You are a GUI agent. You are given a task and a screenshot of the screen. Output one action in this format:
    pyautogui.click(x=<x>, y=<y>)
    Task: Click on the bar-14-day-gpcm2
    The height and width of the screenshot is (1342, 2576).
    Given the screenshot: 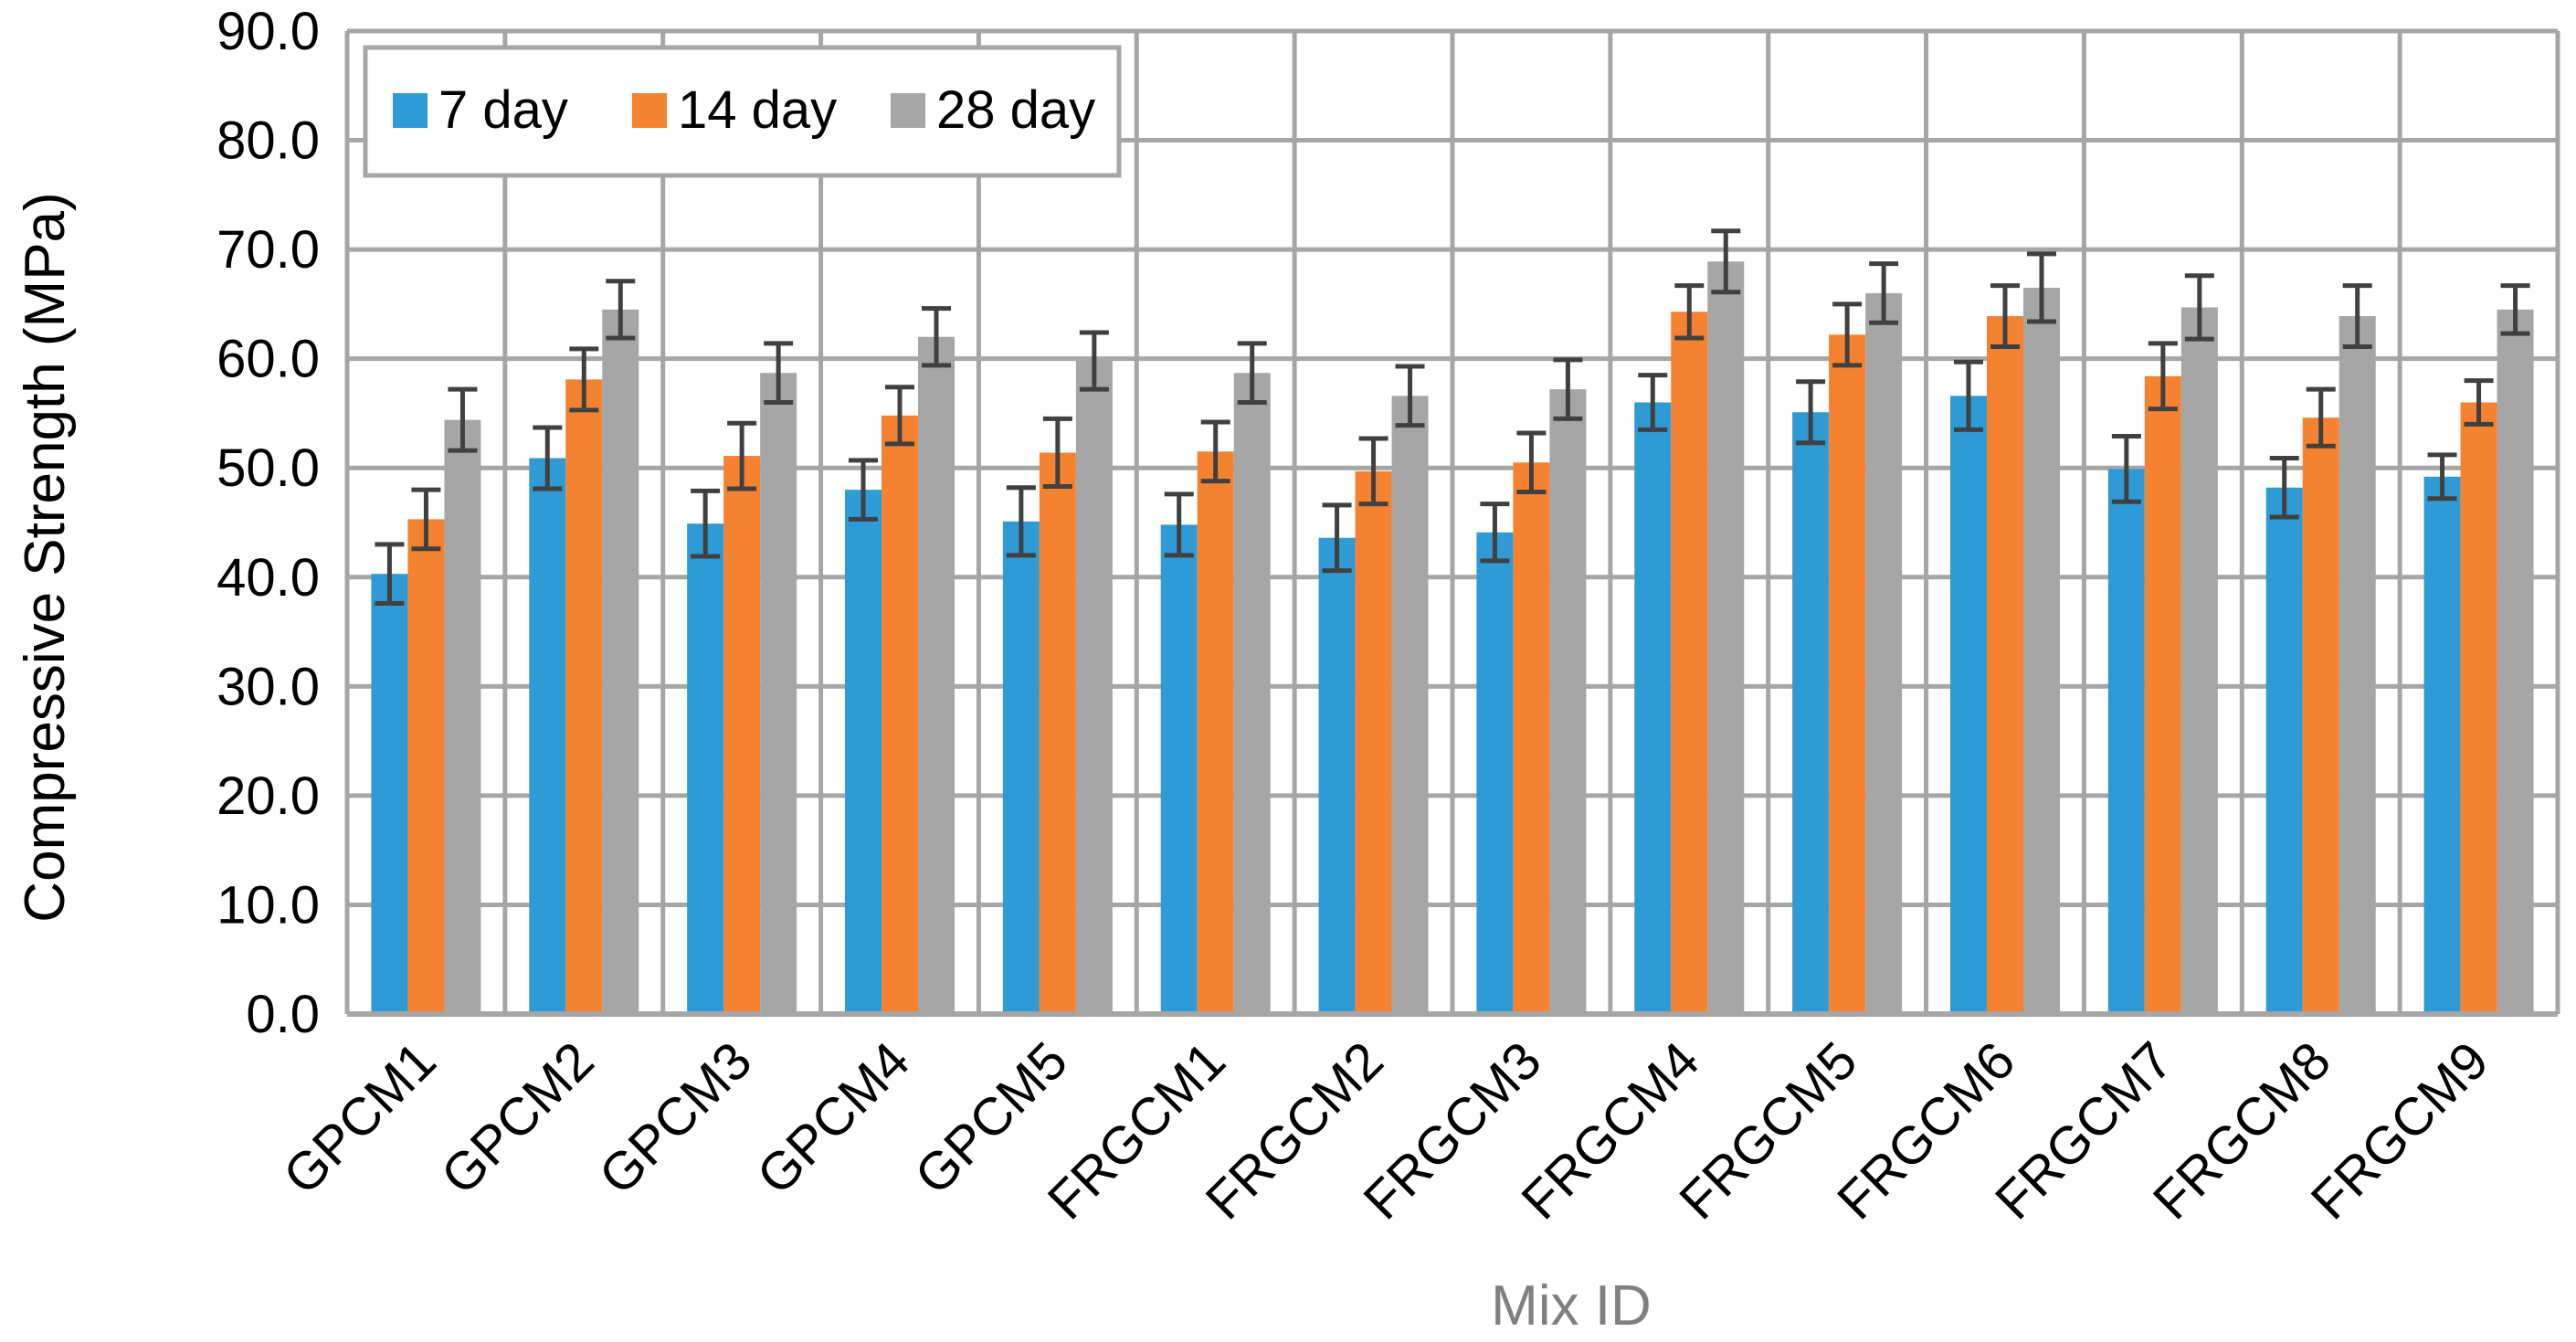 What is the action you would take?
    pyautogui.click(x=584, y=697)
    